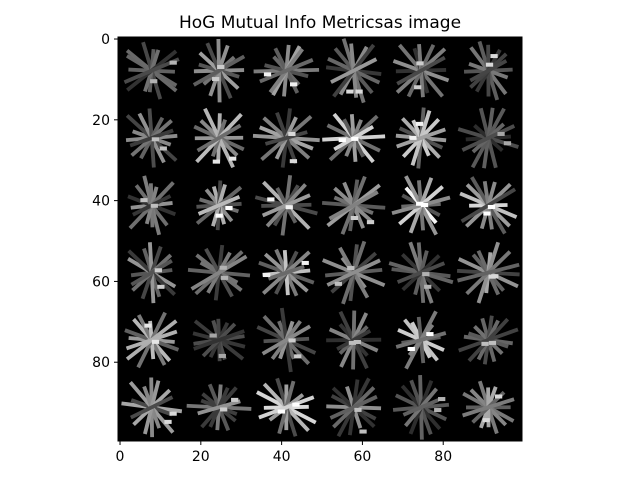 This screenshot has width=640, height=480. I want to click on y-tick-label: 80, so click(101, 363).